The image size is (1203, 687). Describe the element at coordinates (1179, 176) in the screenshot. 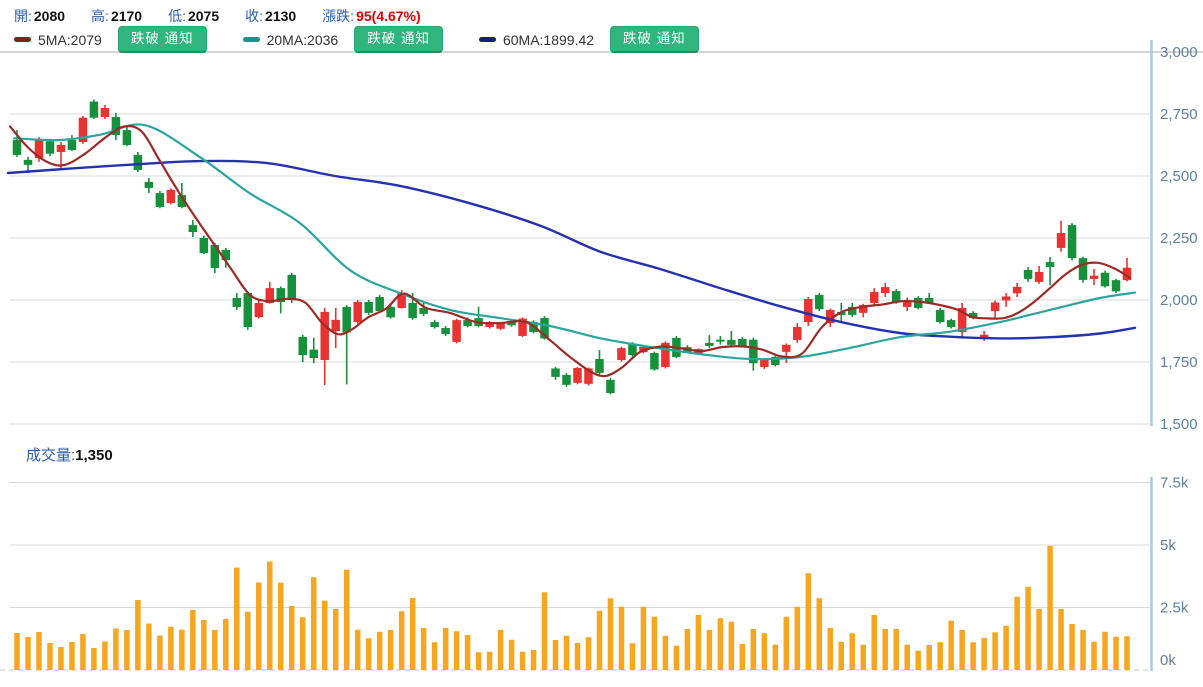

I see `price-tick-label: 2,500` at that location.